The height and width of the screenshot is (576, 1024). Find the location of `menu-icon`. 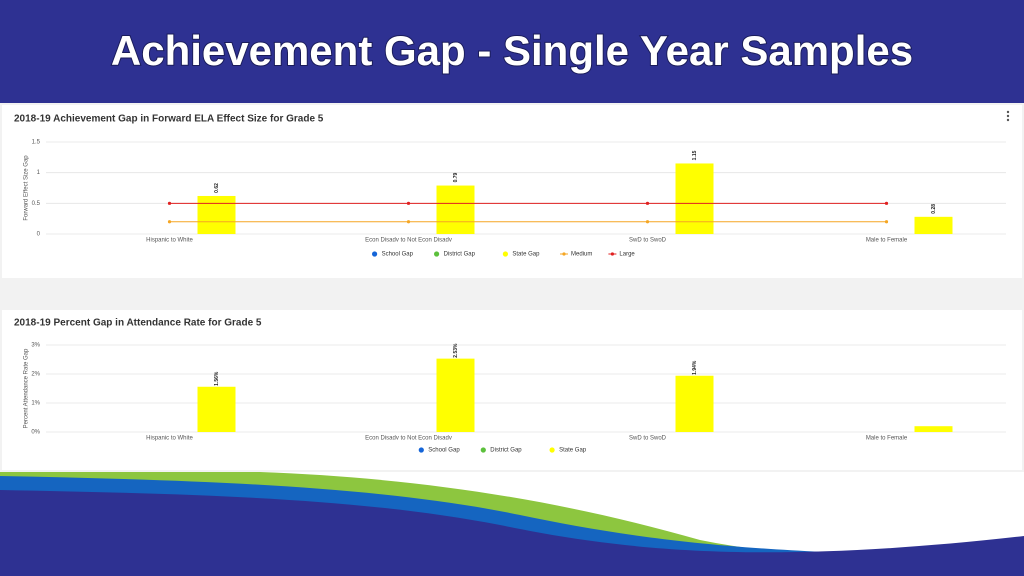

menu-icon is located at coordinates (1008, 116).